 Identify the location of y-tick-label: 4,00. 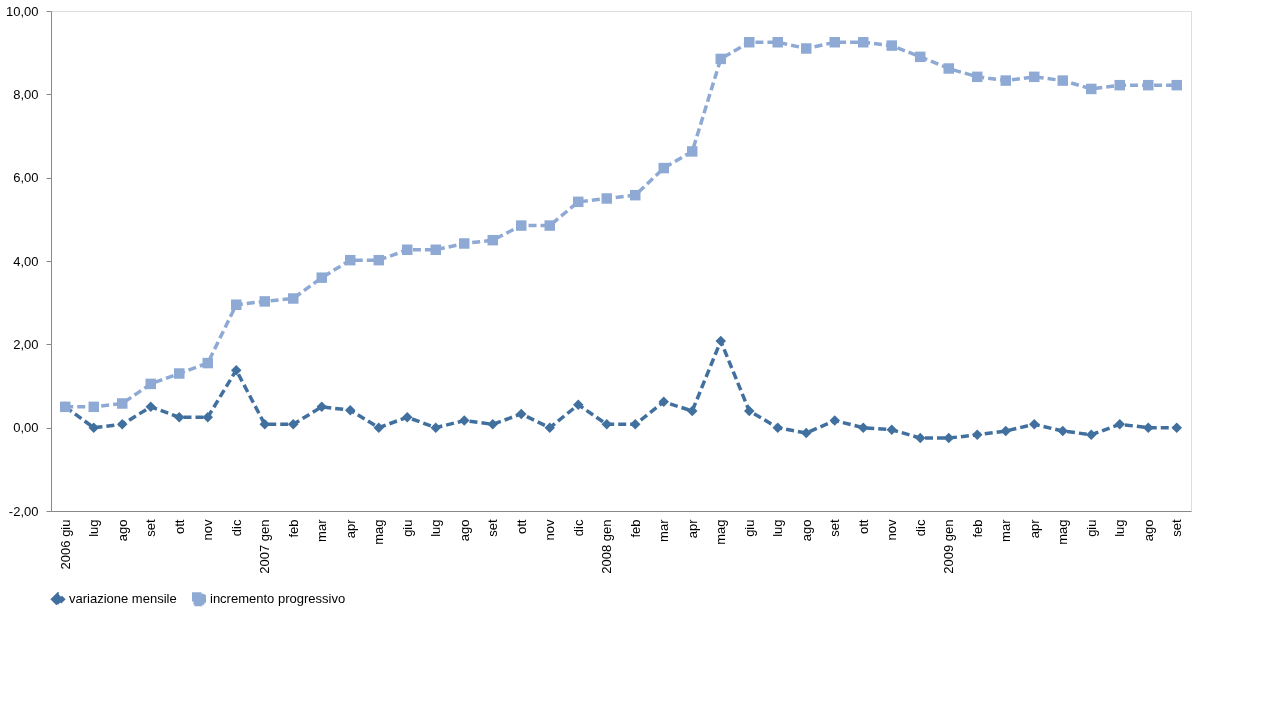
(26, 261).